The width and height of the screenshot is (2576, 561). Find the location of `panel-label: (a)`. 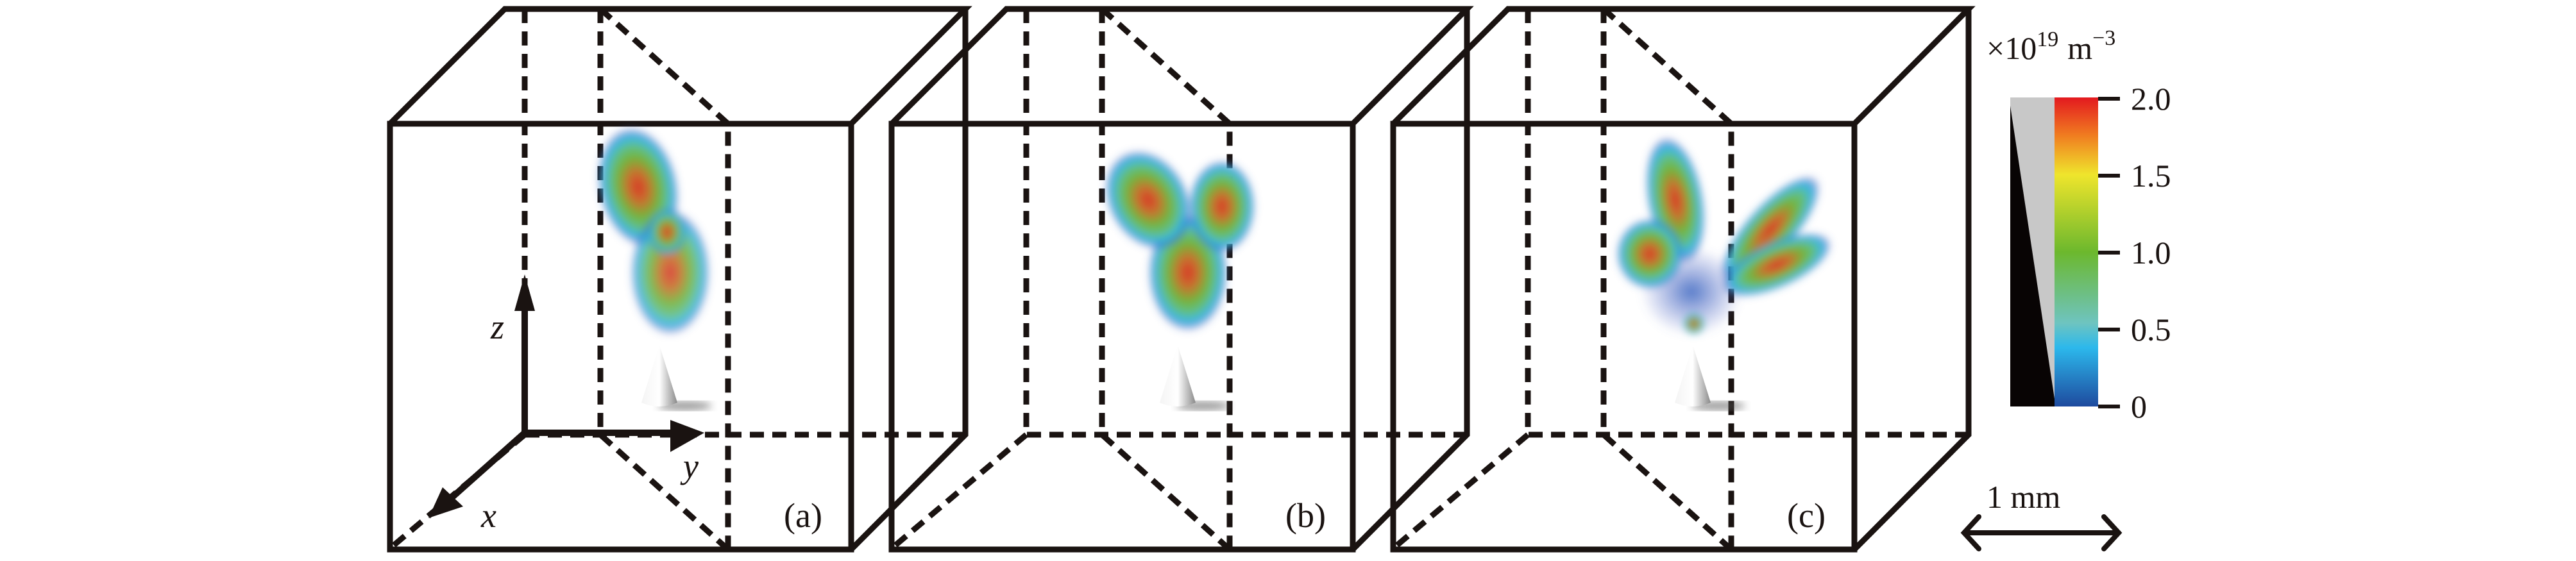

panel-label: (a) is located at coordinates (803, 515).